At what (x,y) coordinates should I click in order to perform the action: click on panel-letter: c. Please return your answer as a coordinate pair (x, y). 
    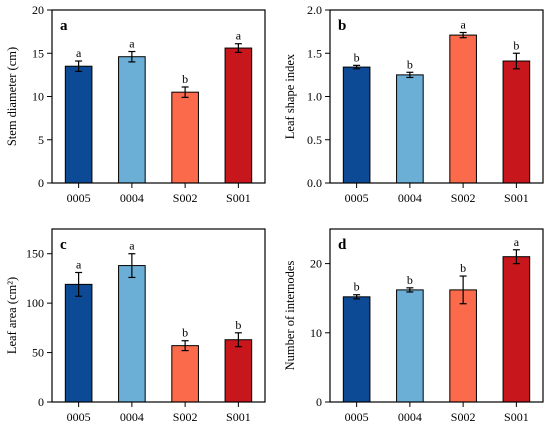
    Looking at the image, I should click on (63, 245).